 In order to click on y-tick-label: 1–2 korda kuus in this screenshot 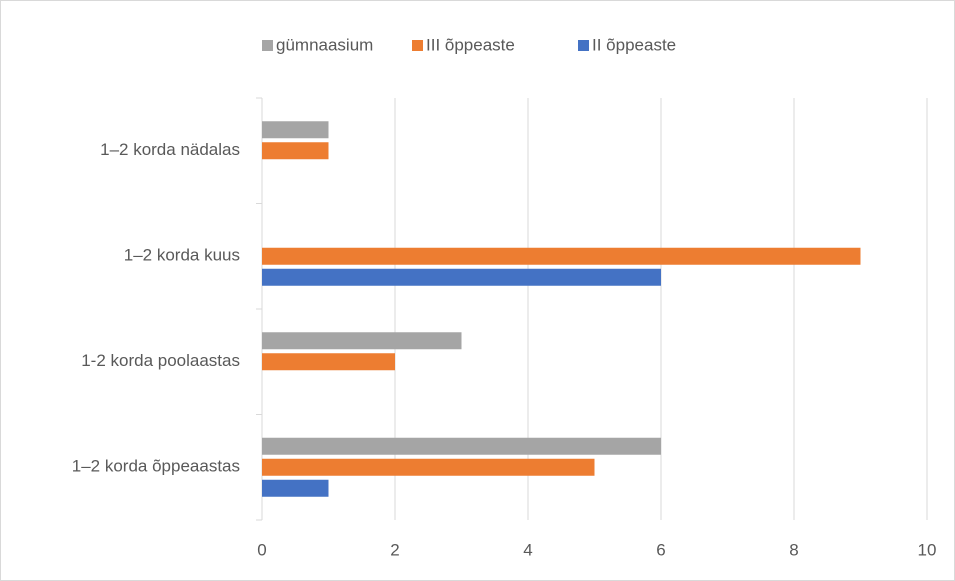, I will do `click(182, 255)`.